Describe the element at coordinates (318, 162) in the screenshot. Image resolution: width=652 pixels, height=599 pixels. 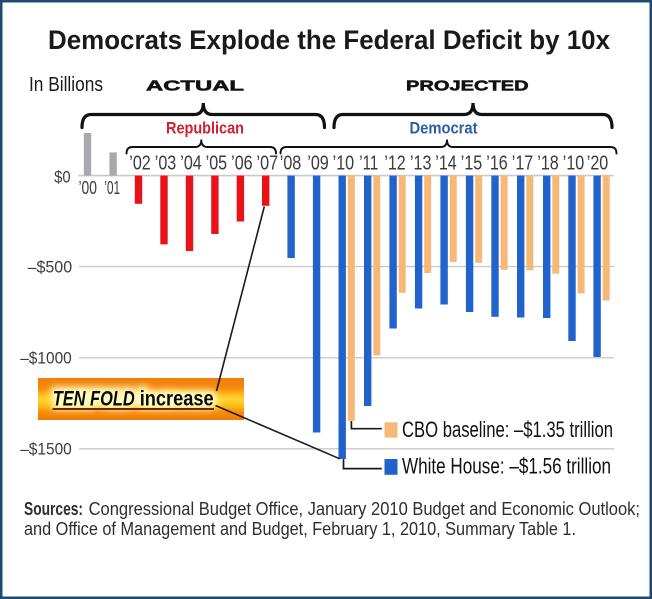
I see `svg-text: ’09` at that location.